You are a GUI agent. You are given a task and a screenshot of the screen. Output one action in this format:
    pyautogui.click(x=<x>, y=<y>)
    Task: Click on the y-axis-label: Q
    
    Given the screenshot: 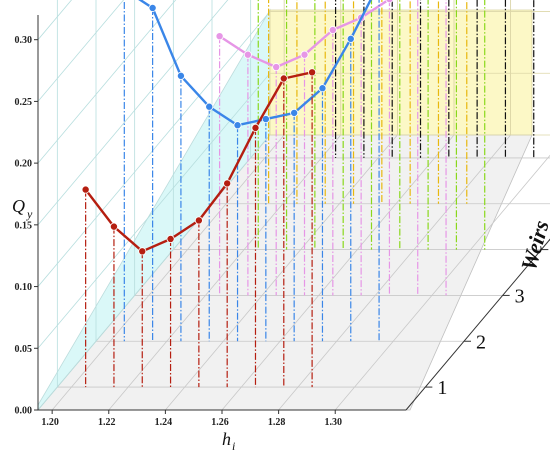 What is the action you would take?
    pyautogui.click(x=18, y=206)
    